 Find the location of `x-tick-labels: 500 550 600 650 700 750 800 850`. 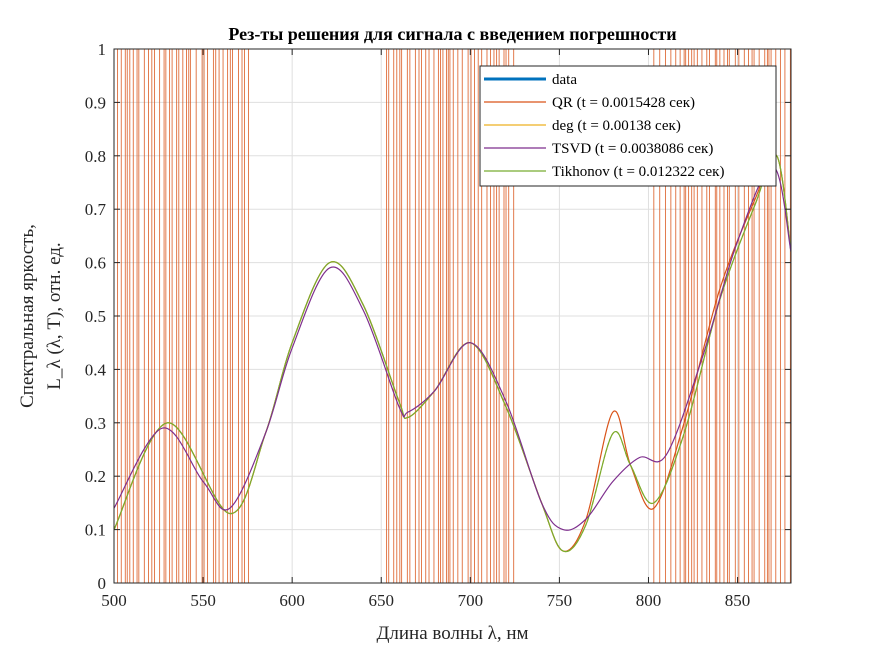

x-tick-labels: 500 550 600 650 700 750 800 850 is located at coordinates (425, 600).